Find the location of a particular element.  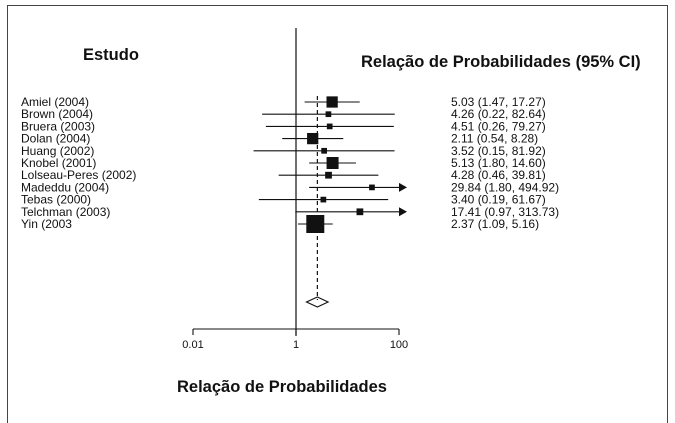

study-estimate-text: 29.84 (1.80, 494.92) is located at coordinates (505, 187).